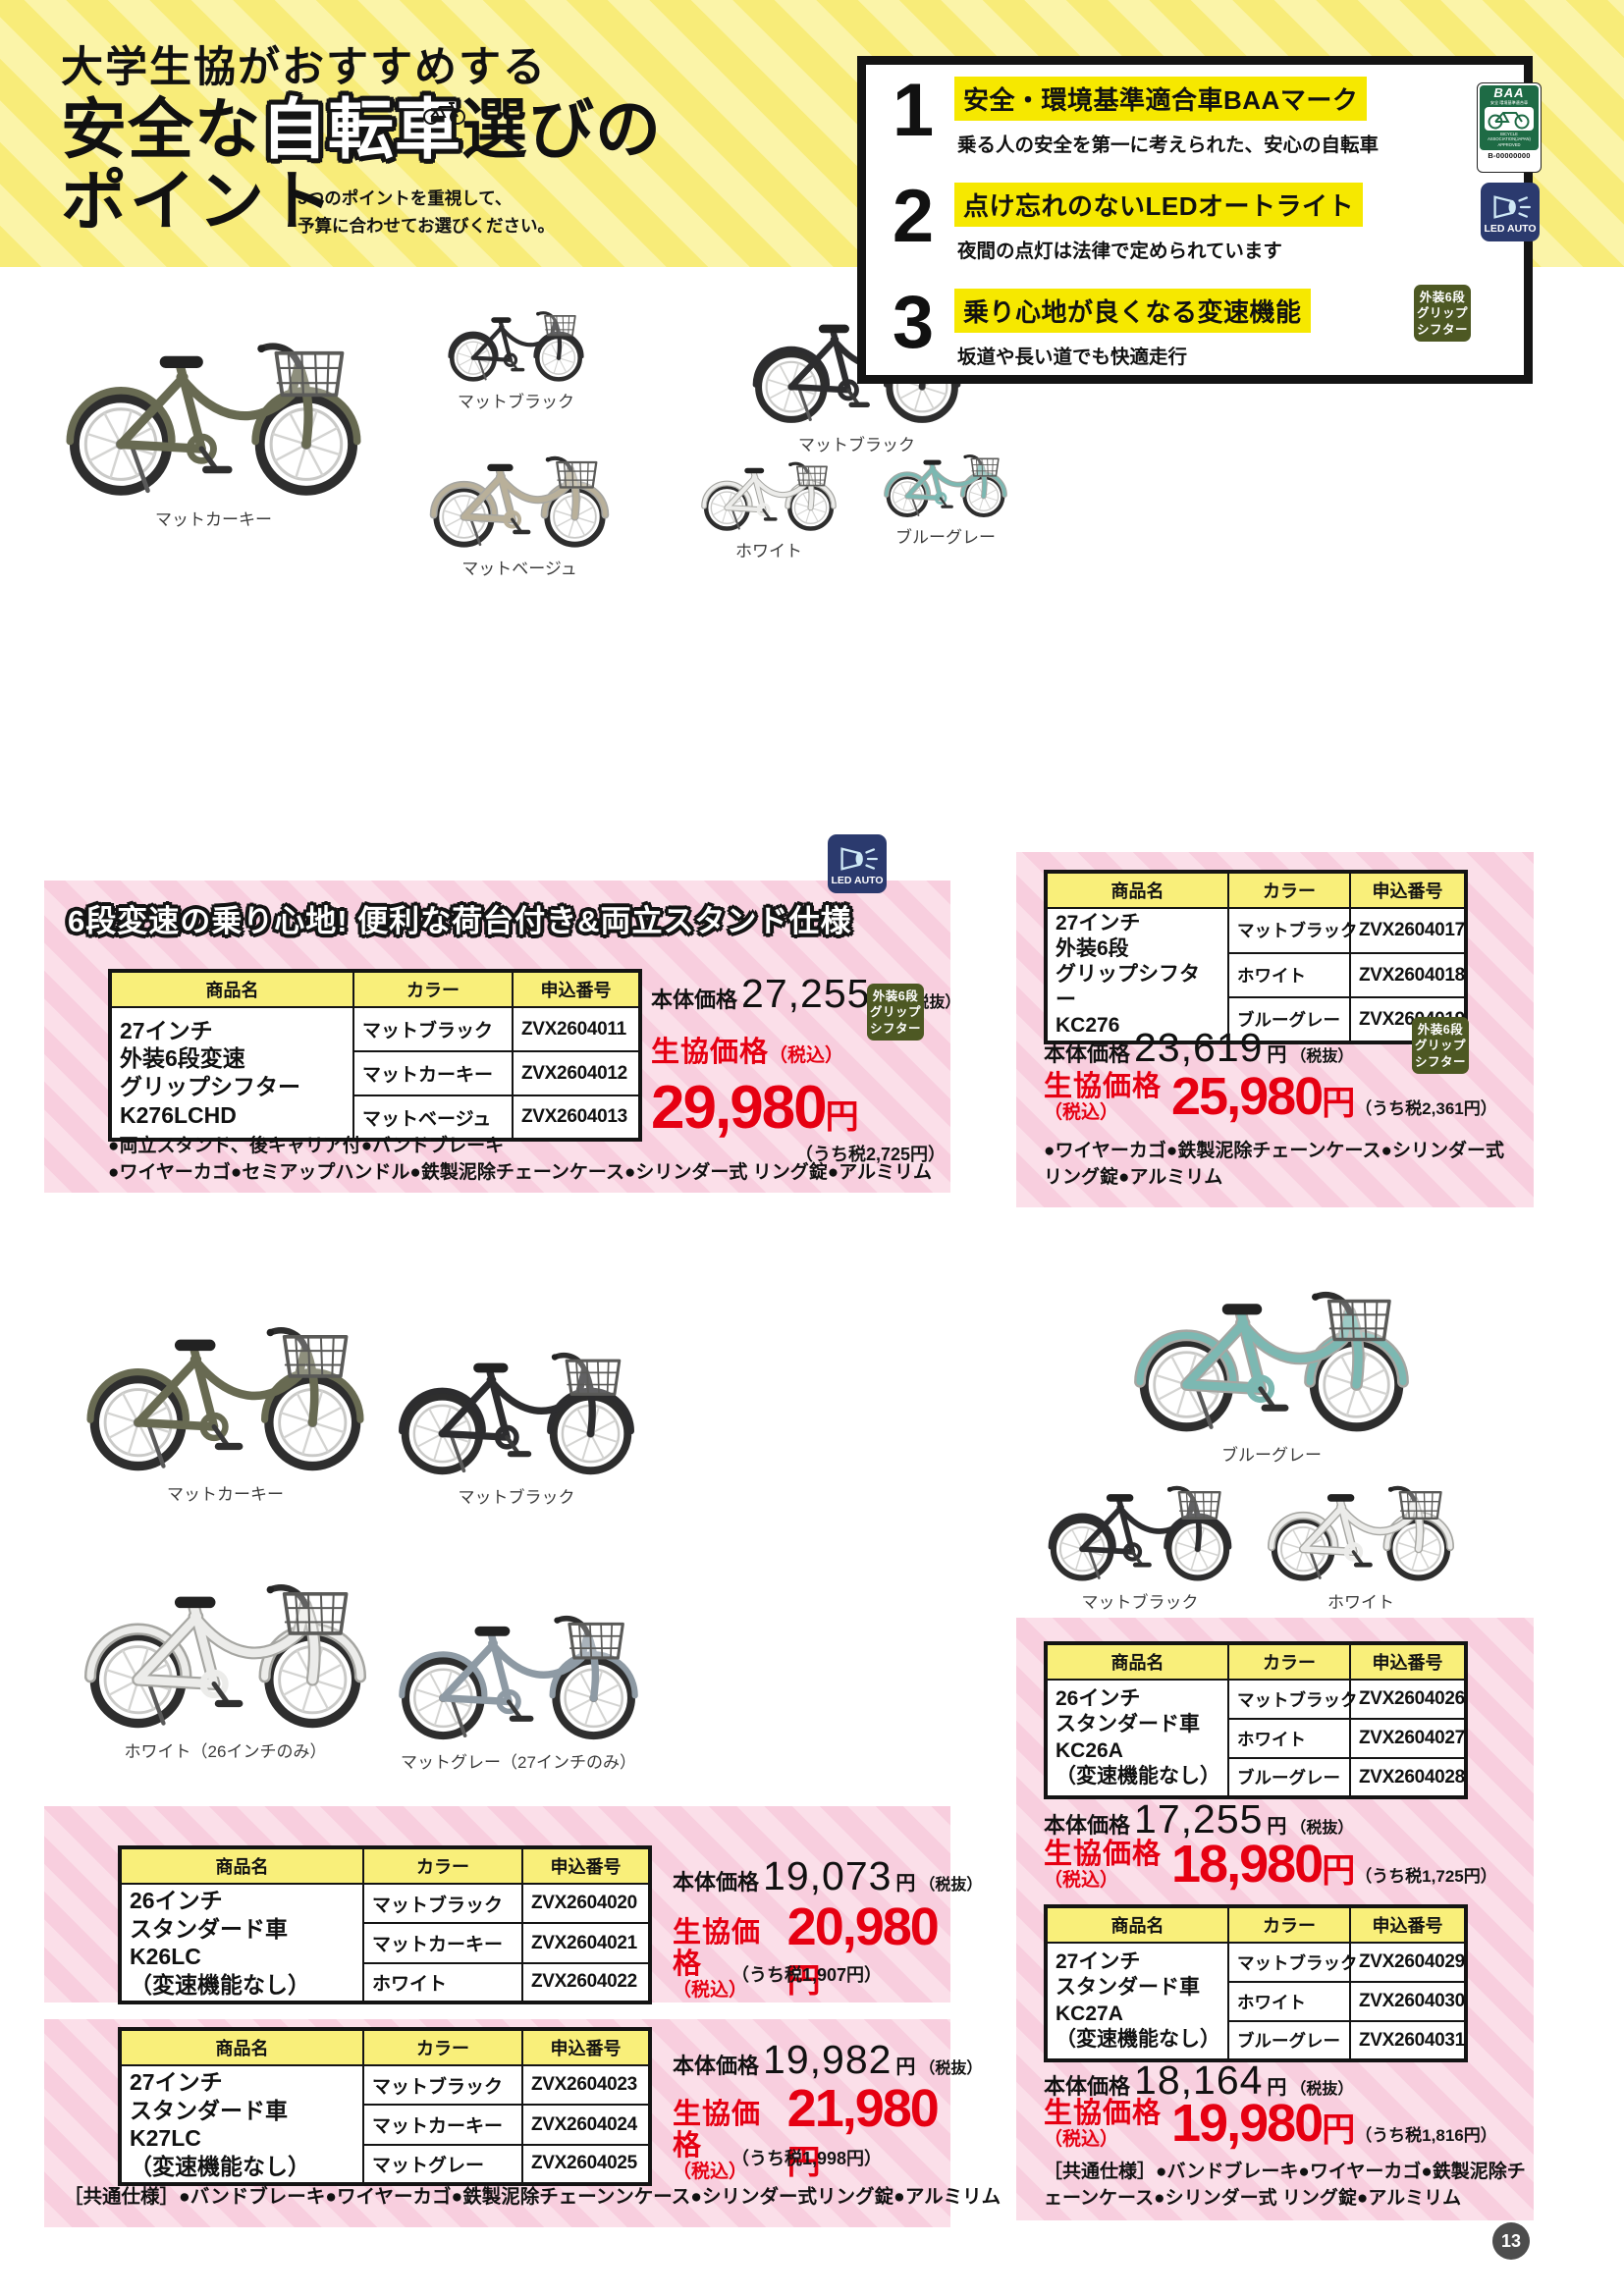 The width and height of the screenshot is (1624, 2296). I want to click on point-2-number: 2, so click(913, 217).